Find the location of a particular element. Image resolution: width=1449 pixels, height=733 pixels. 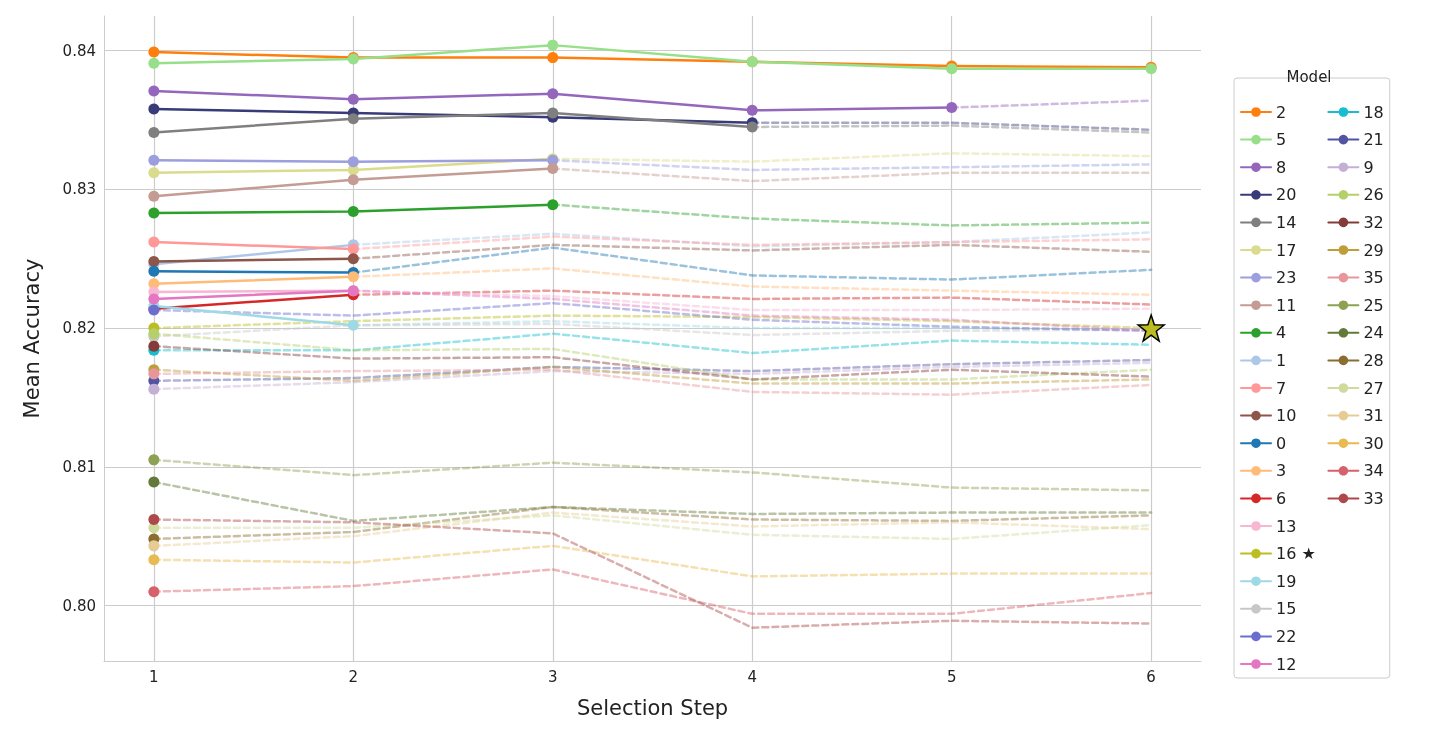

y-tick-label: 0.81 is located at coordinates (79, 466).